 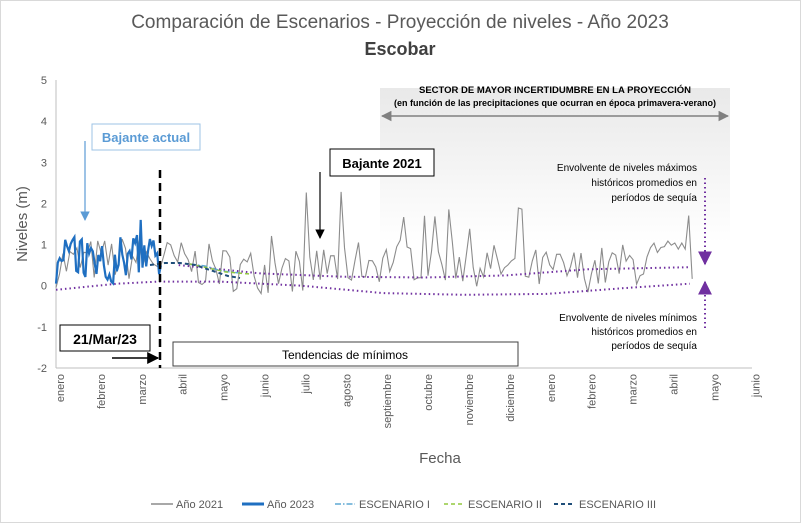 I want to click on bajante-2021-label: Bajante 2021, so click(x=382, y=163).